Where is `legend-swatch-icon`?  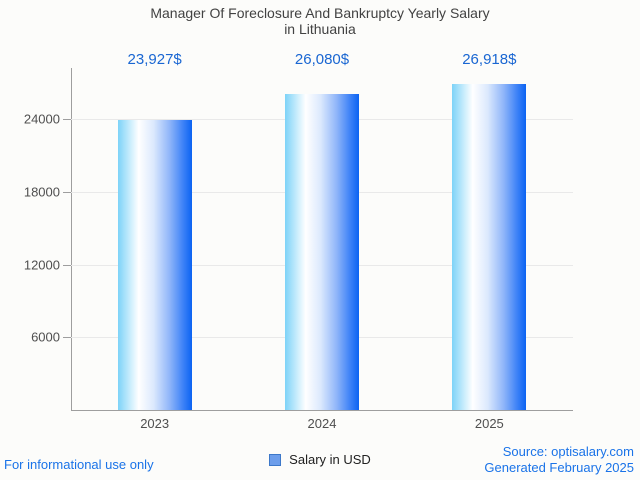 legend-swatch-icon is located at coordinates (275, 459).